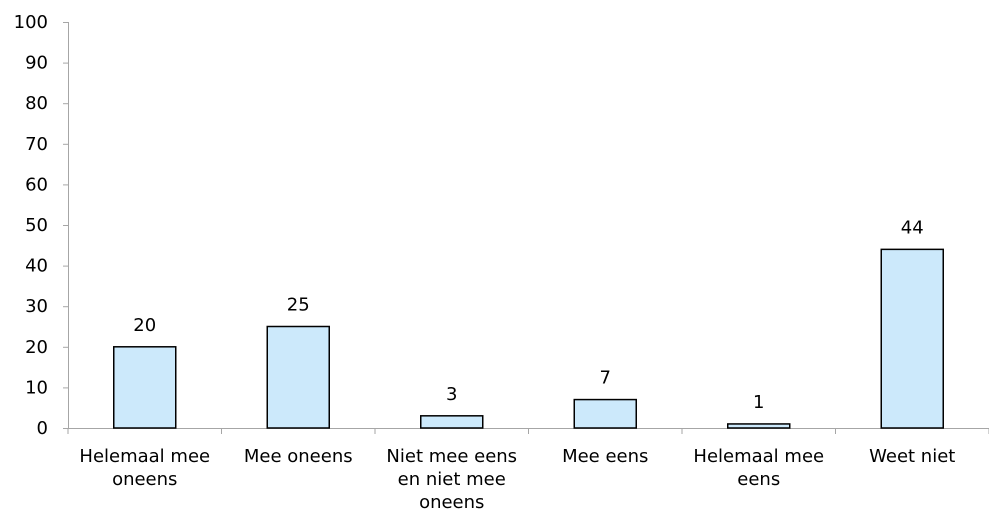  What do you see at coordinates (758, 468) in the screenshot?
I see `category-label: Helemaal mee eens` at bounding box center [758, 468].